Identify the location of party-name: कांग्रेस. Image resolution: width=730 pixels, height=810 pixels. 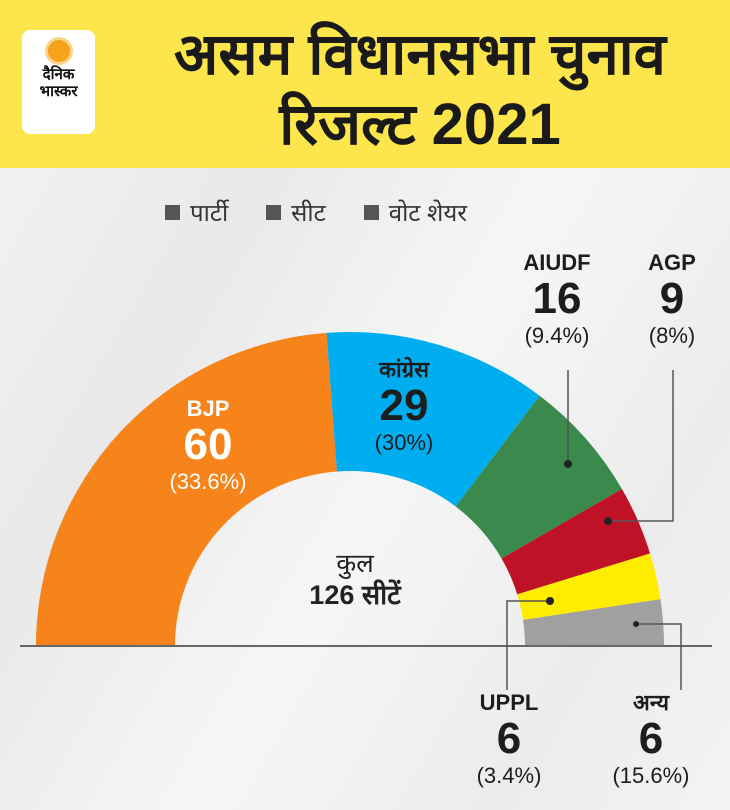
(404, 369).